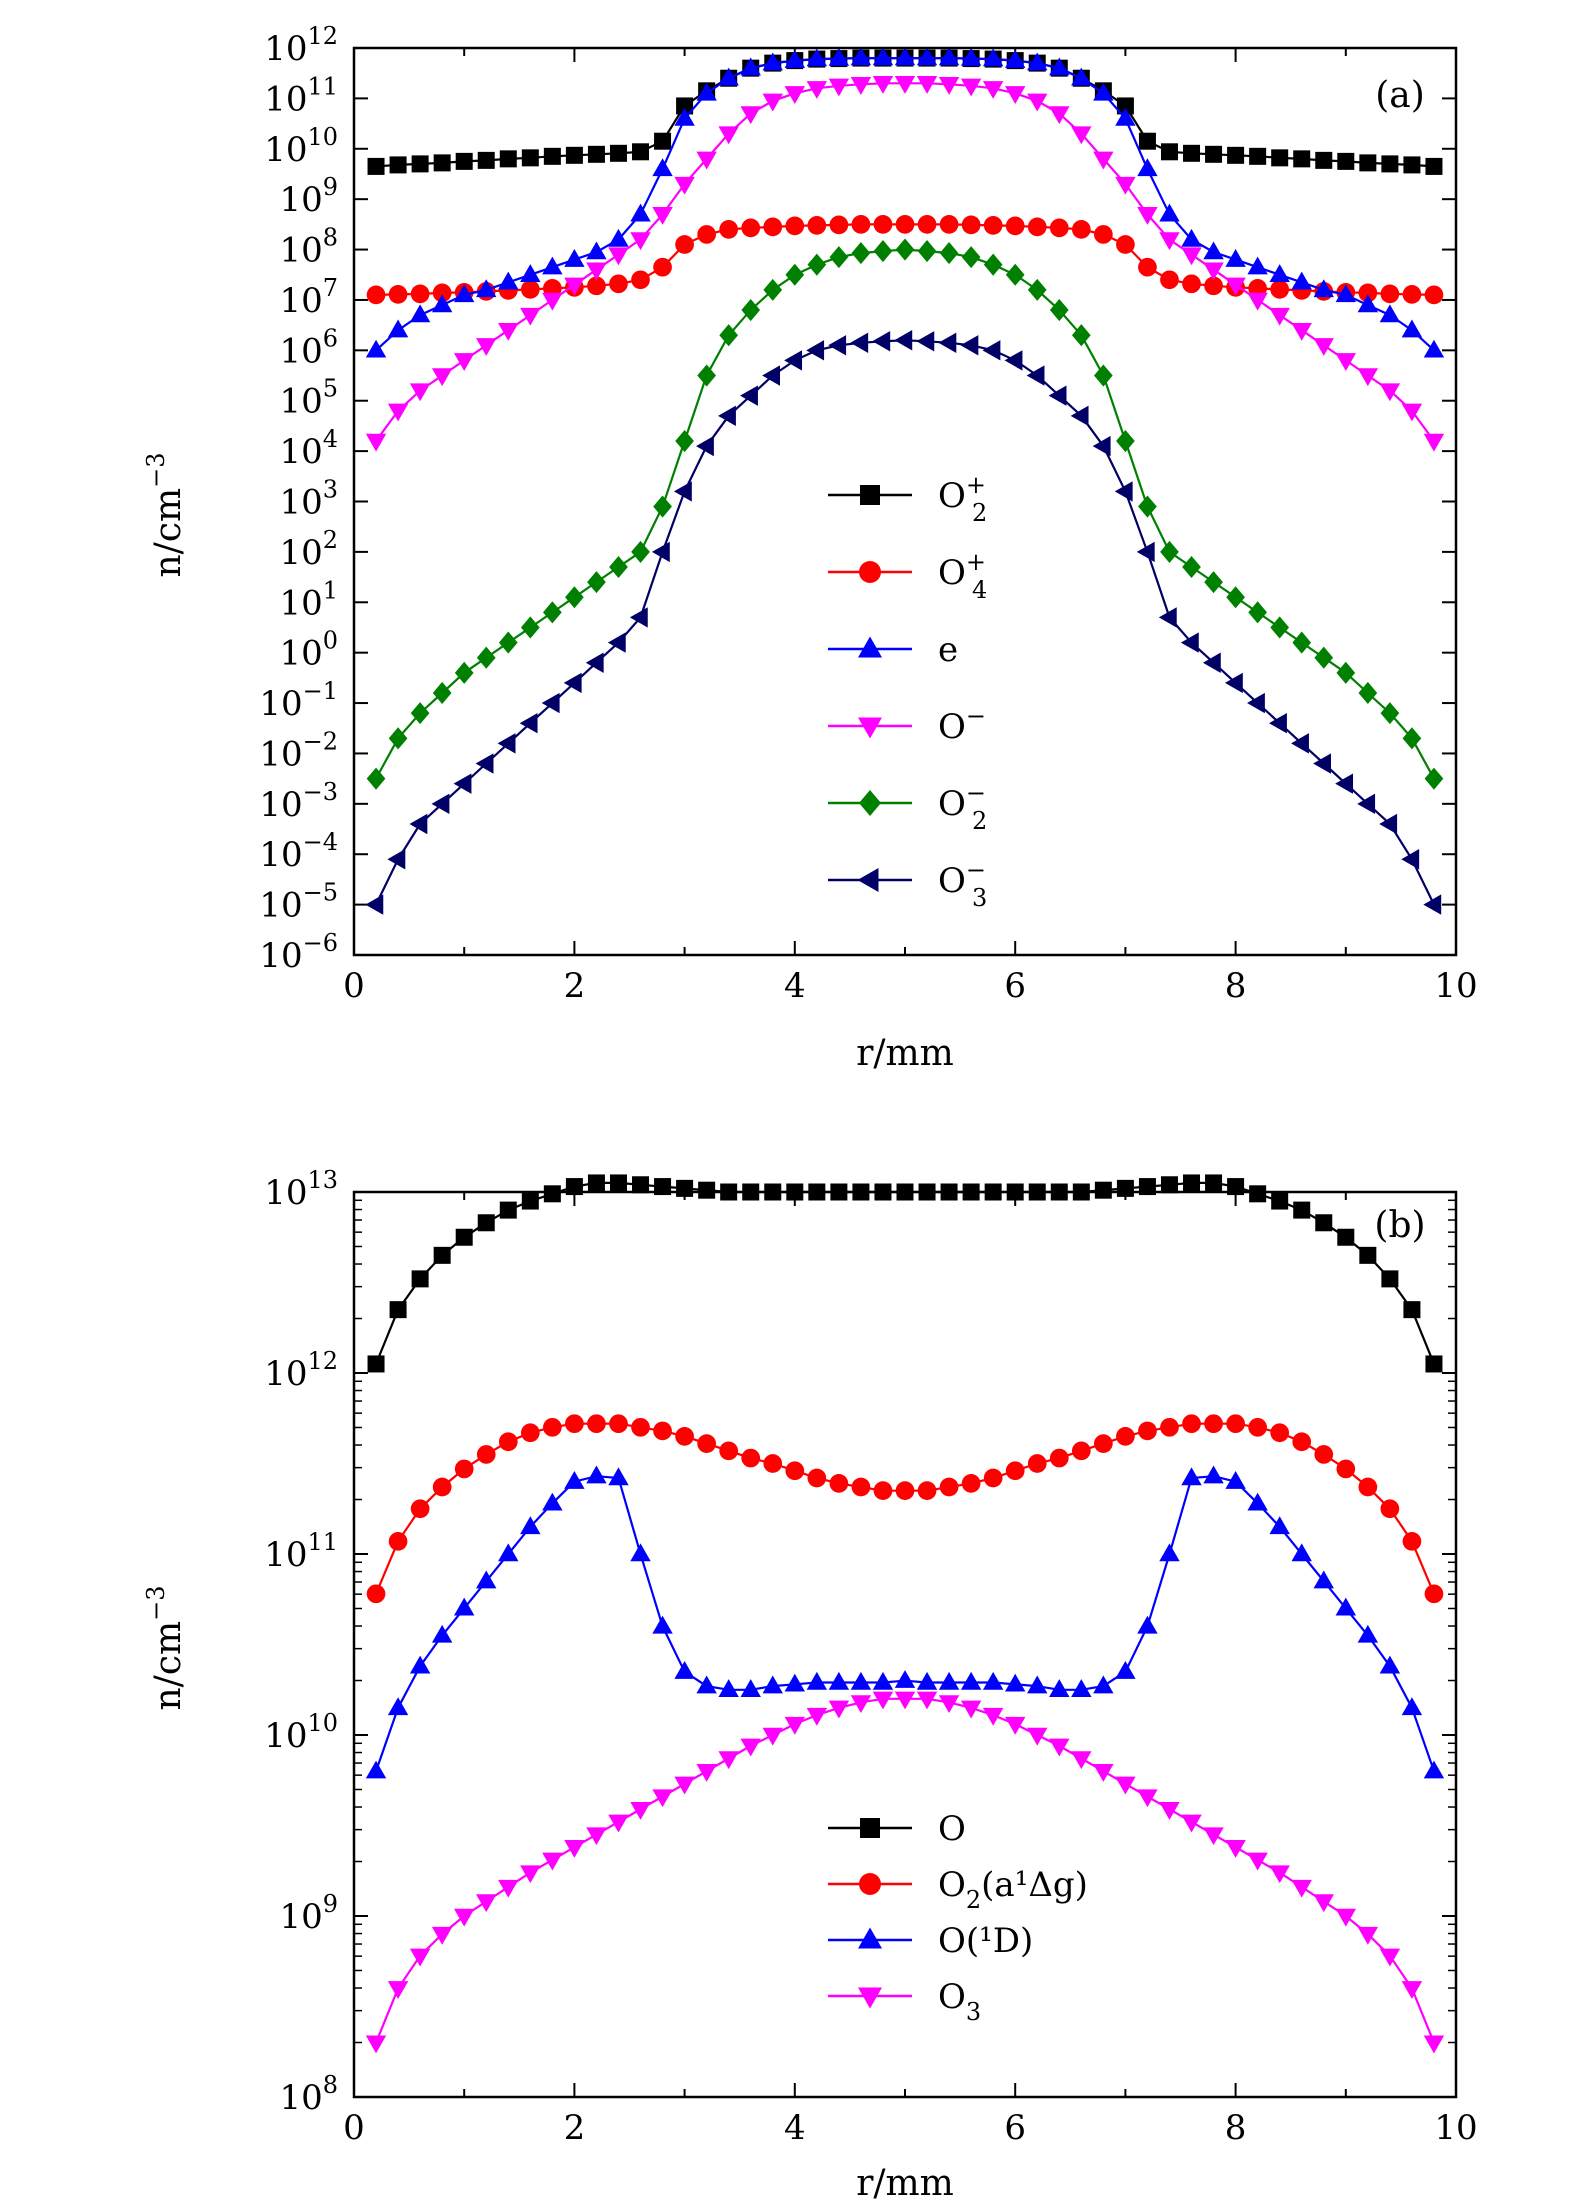  I want to click on panel-b-x-tick-label: 6, so click(1015, 2128).